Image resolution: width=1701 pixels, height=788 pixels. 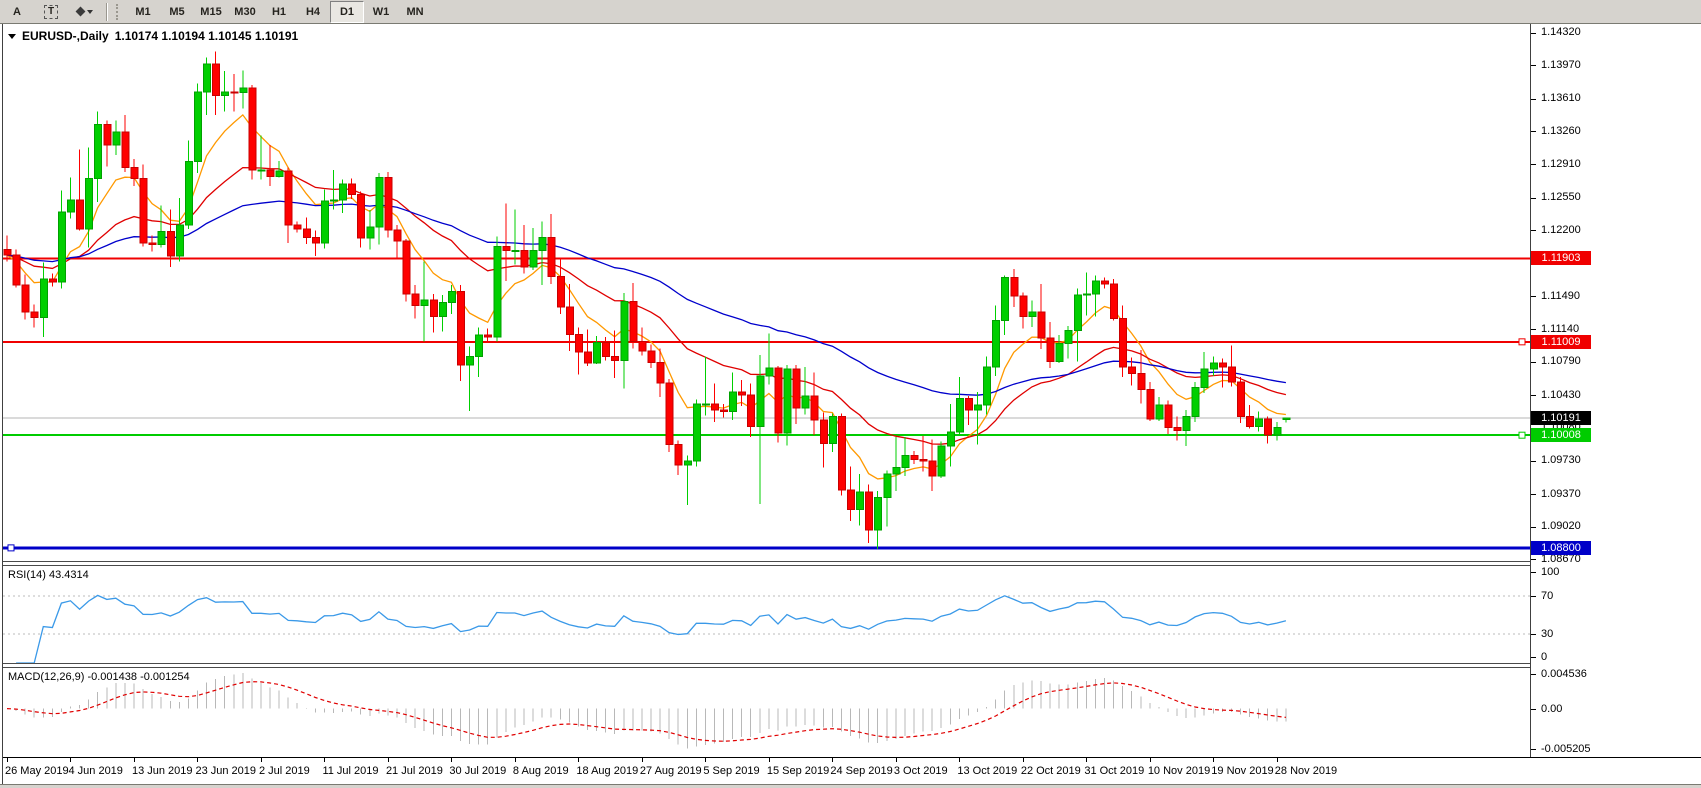 I want to click on rsi-axis-label: 70, so click(x=1547, y=595).